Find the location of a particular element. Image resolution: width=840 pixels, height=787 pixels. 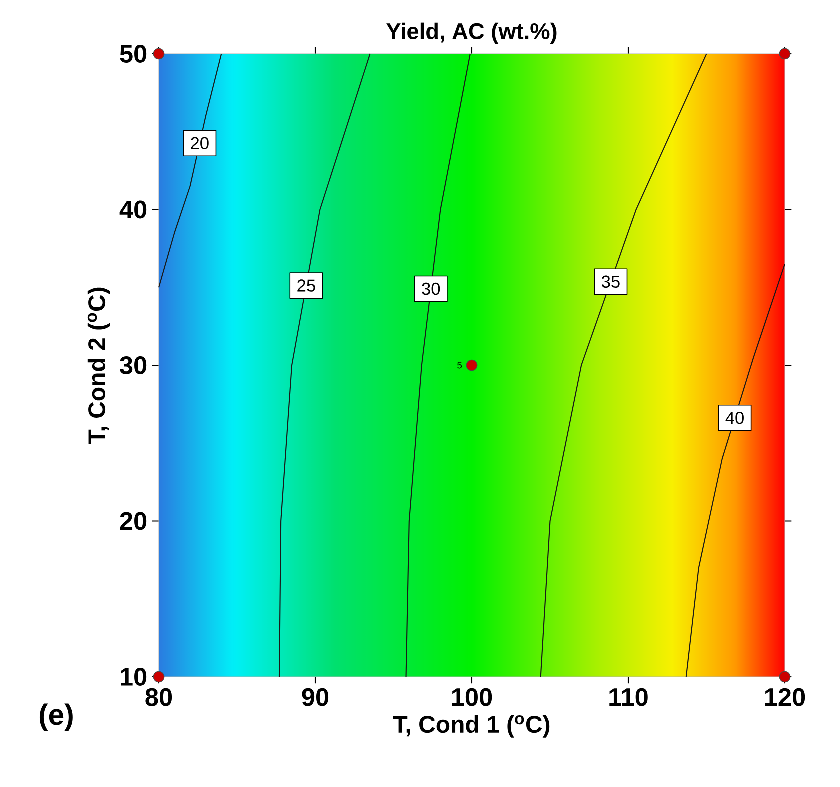

y-tick-label: 40 is located at coordinates (133, 209).